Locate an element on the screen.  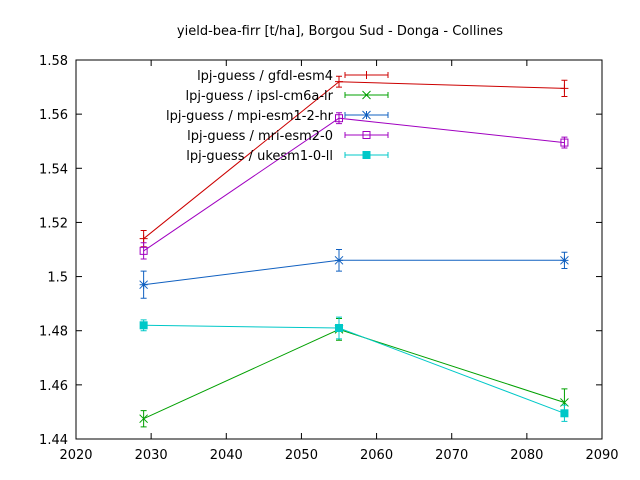
x-tick-label: 2080 is located at coordinates (526, 455).